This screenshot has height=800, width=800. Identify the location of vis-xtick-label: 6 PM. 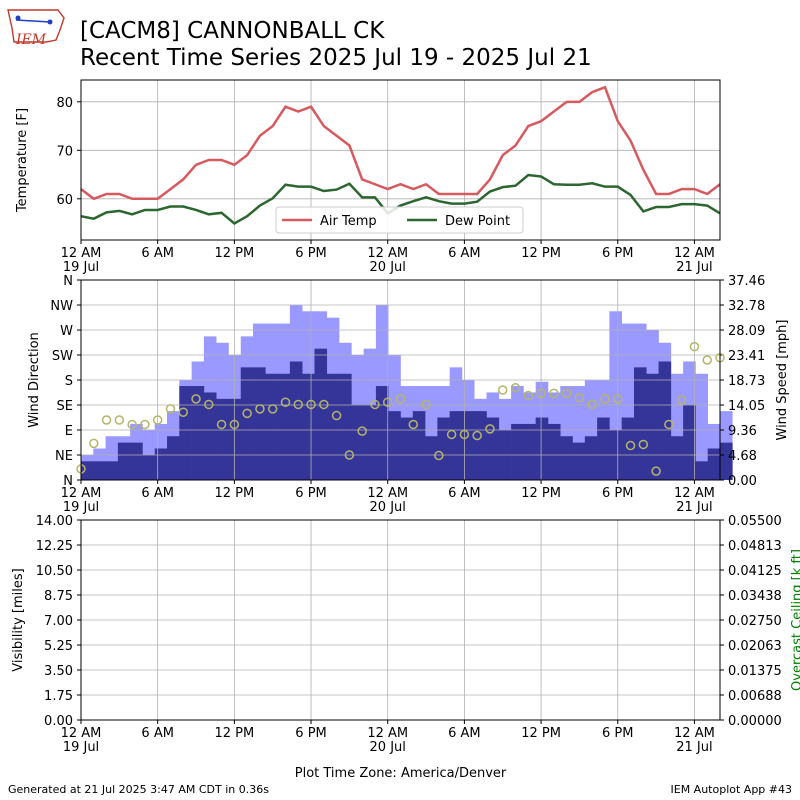
(617, 733).